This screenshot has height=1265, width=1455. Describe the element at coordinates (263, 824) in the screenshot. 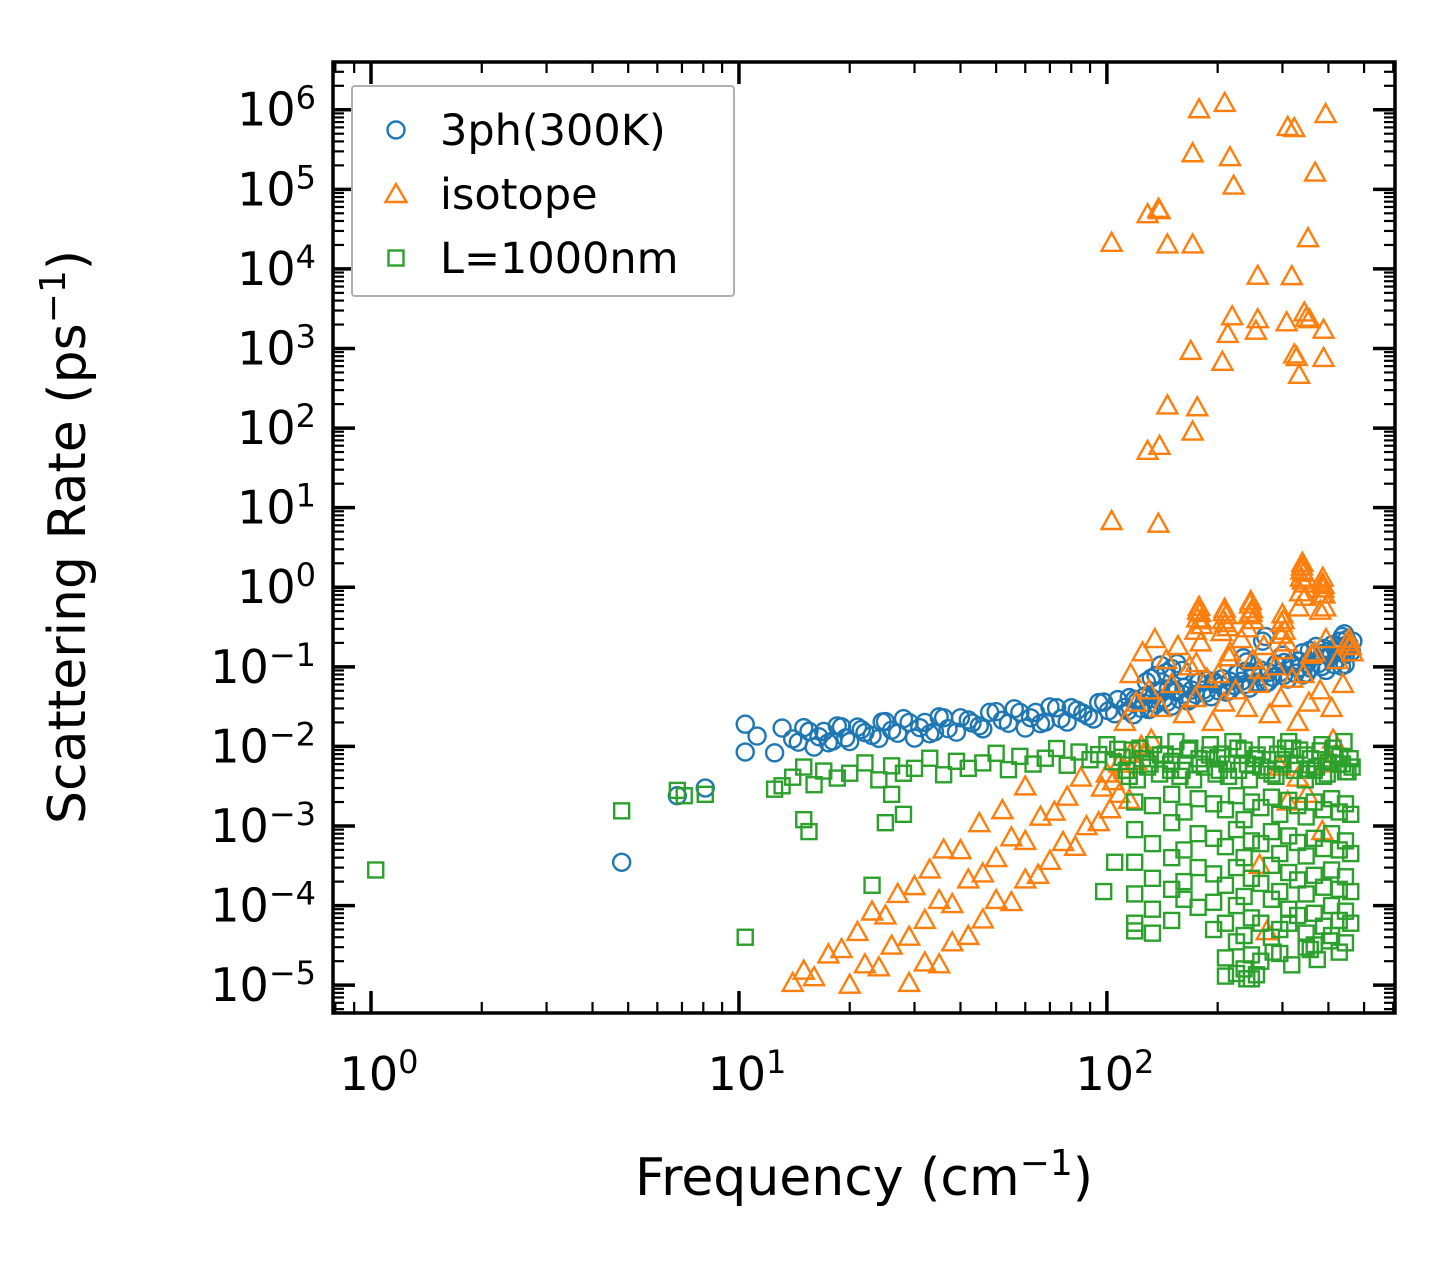

I see `y-tick-label: 10⁻³` at that location.